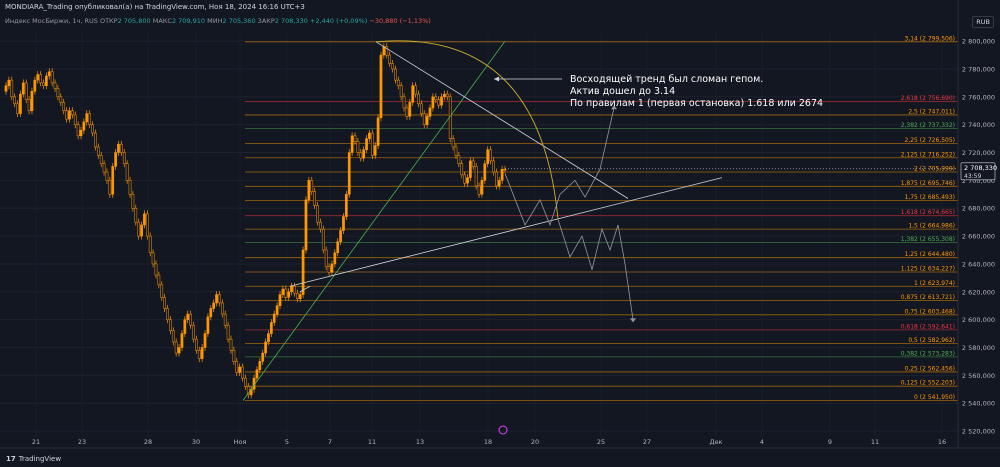  What do you see at coordinates (162, 21) in the screenshot?
I see `high-label: МАКС` at bounding box center [162, 21].